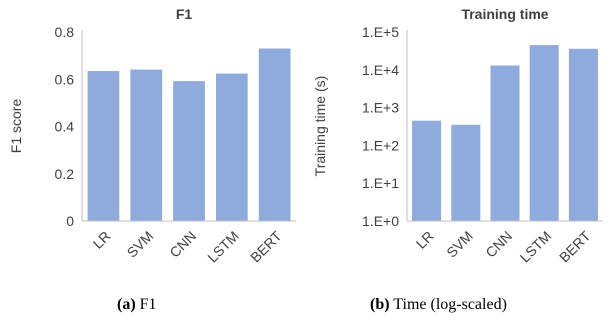 This screenshot has width=613, height=330. What do you see at coordinates (450, 304) in the screenshot?
I see `caption-b-text: Time (log-scaled)` at bounding box center [450, 304].